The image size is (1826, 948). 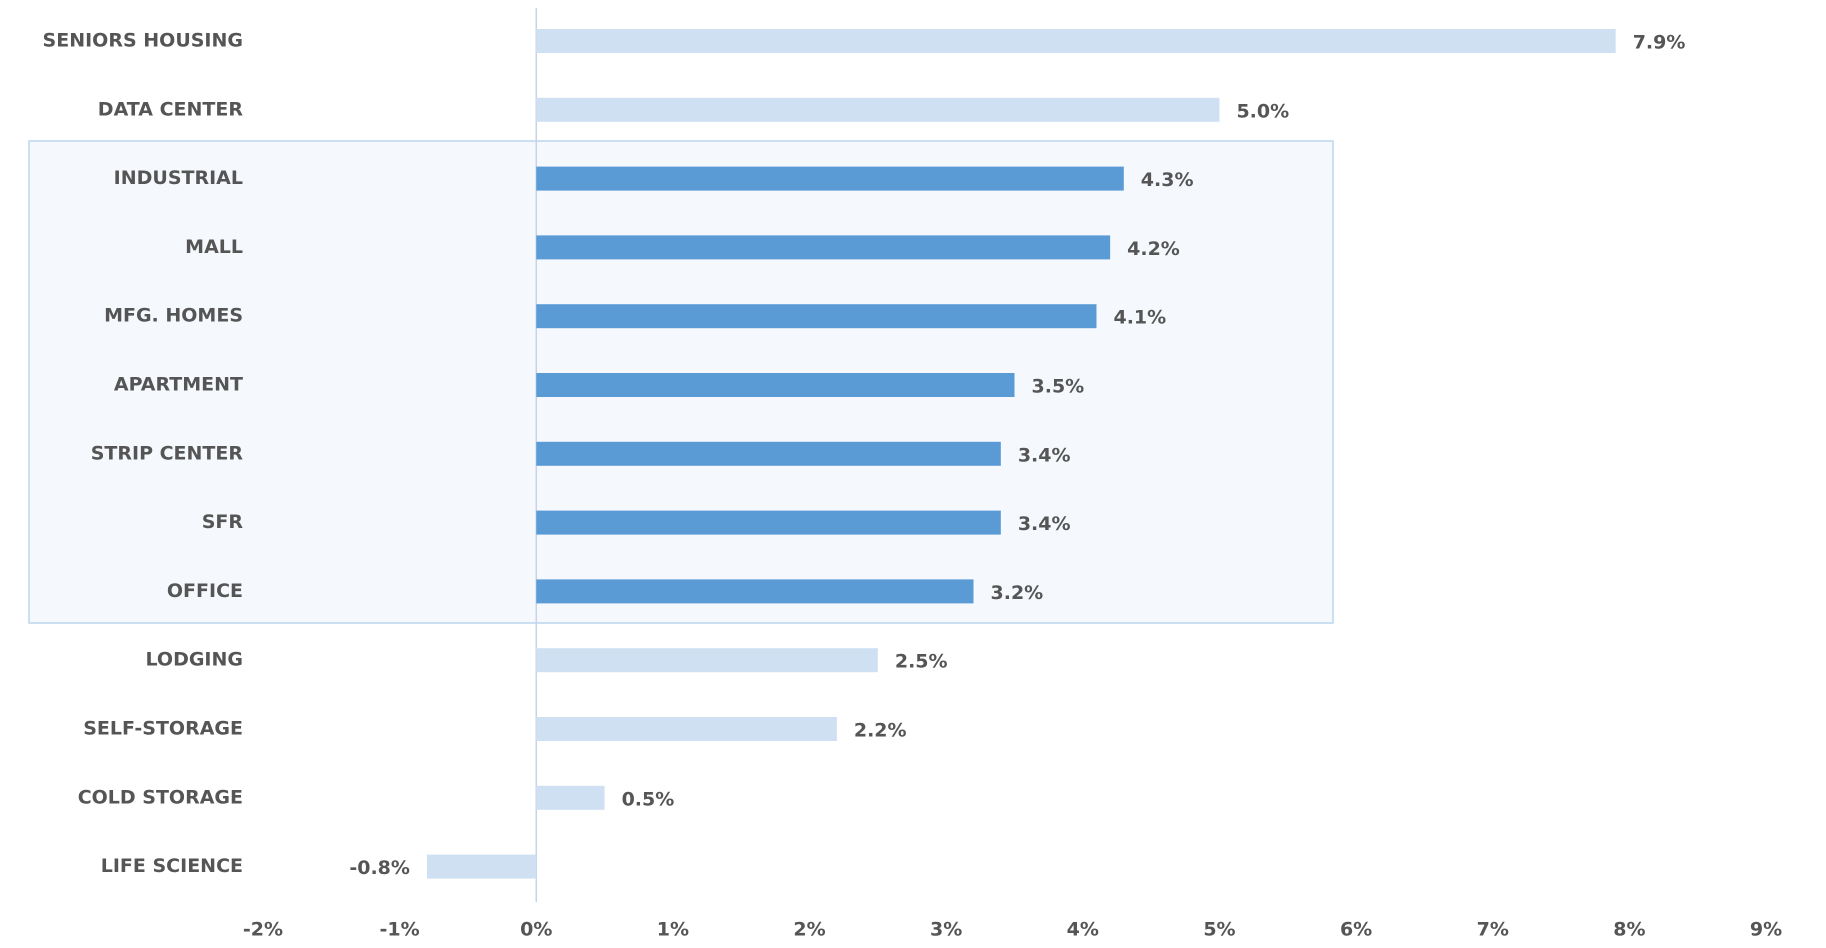 What do you see at coordinates (167, 453) in the screenshot?
I see `category-label: STRIP CENTER` at bounding box center [167, 453].